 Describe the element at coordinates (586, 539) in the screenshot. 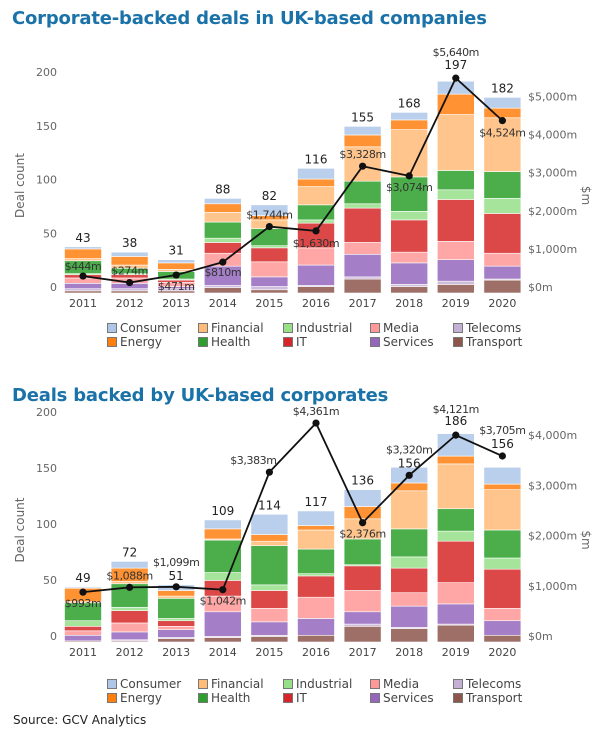

I see `y2-axis-label: $m` at that location.